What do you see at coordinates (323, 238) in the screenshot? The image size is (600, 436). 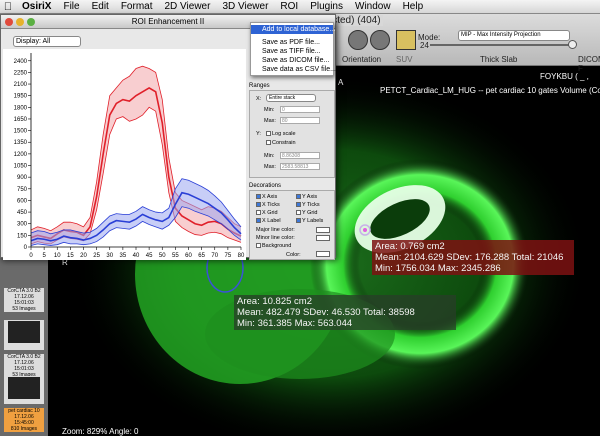 I see `minor-line-color-well` at bounding box center [323, 238].